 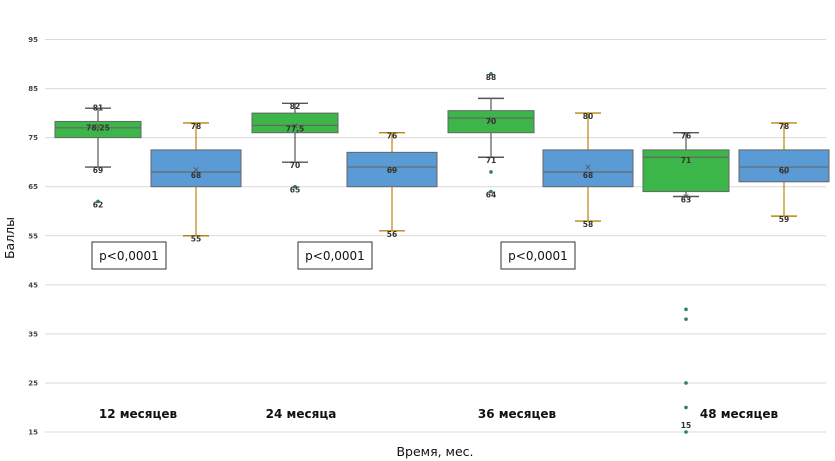 I want to click on data-label: 78,25, so click(x=98, y=127).